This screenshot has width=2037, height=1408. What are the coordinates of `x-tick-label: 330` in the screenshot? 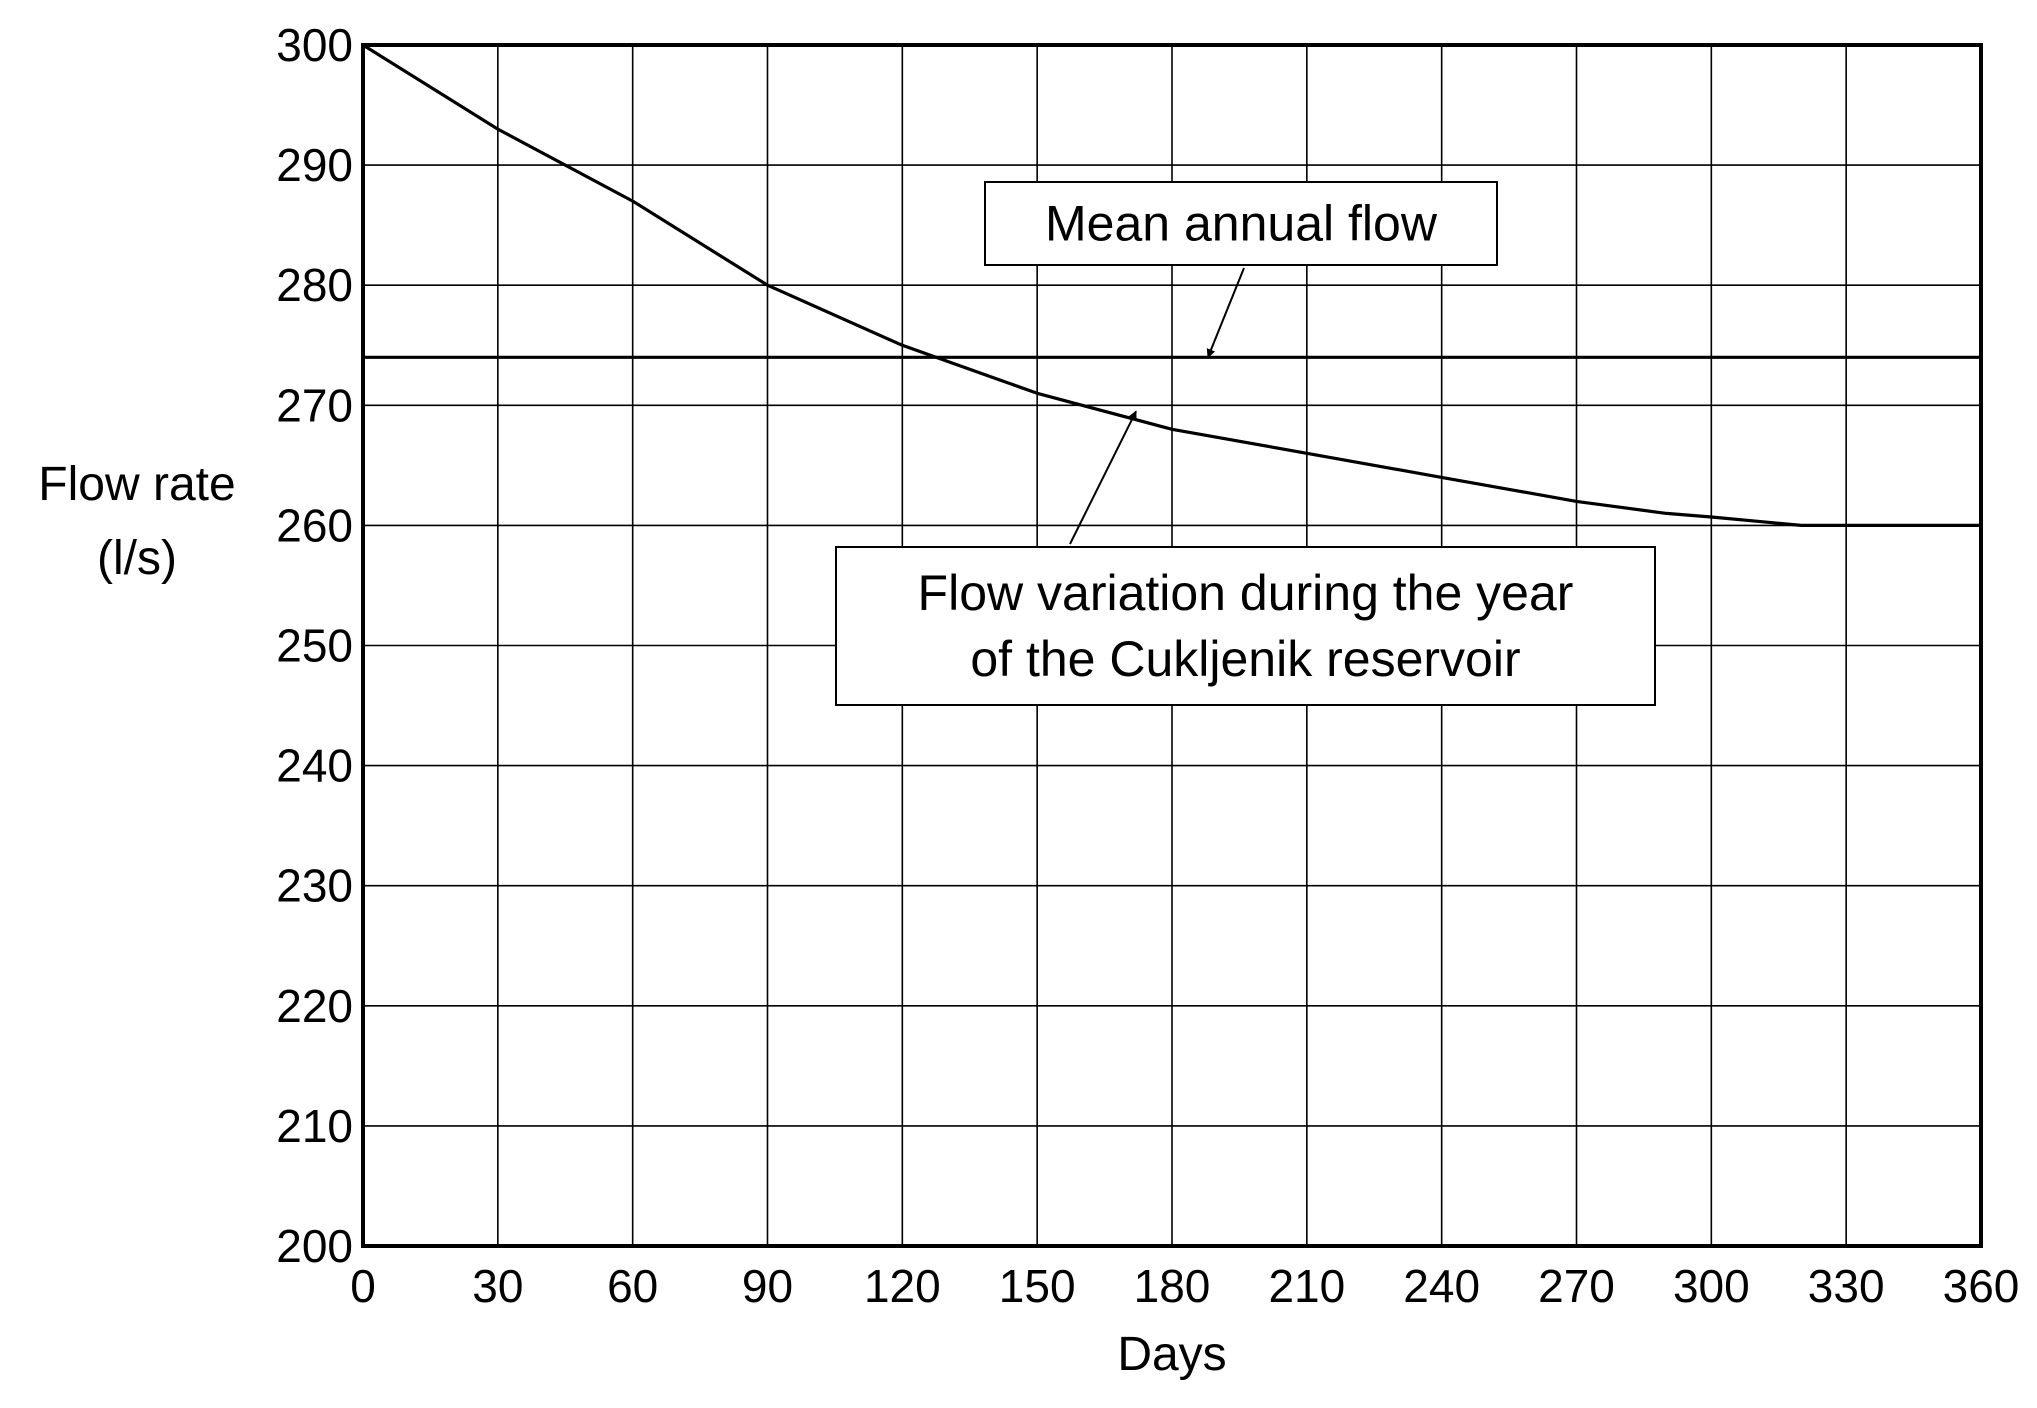 It's located at (1846, 1286).